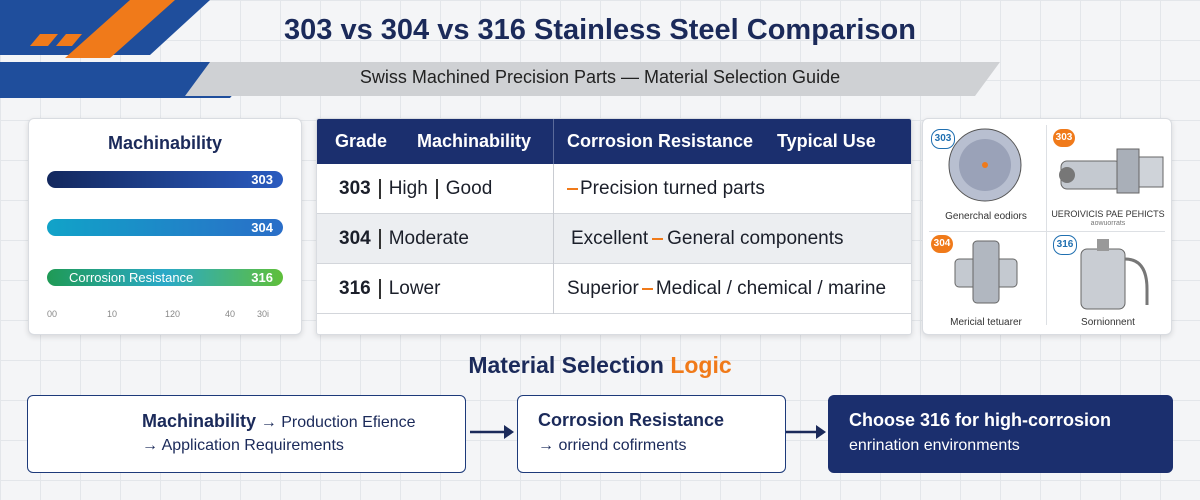 The width and height of the screenshot is (1200, 500). Describe the element at coordinates (980, 420) in the screenshot. I see `step-heading: Choose 316 for high-corrosion` at that location.